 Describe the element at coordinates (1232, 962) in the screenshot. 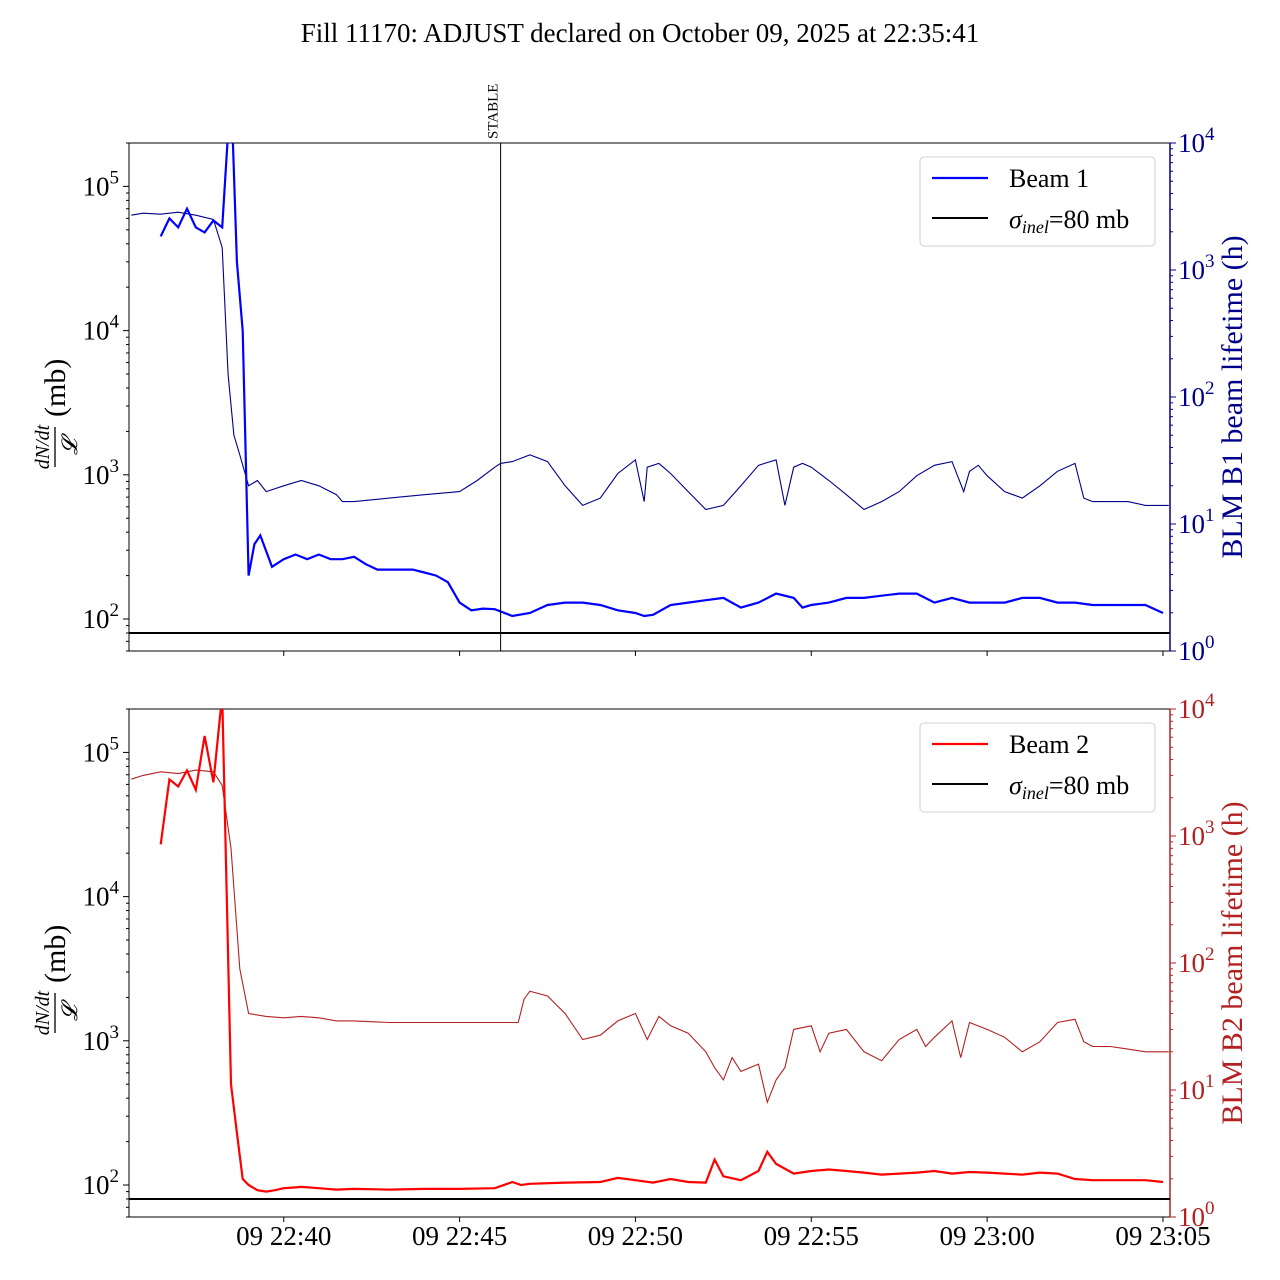

I see `y-axis-label-right: BLM B2 beam lifetime (h)` at that location.